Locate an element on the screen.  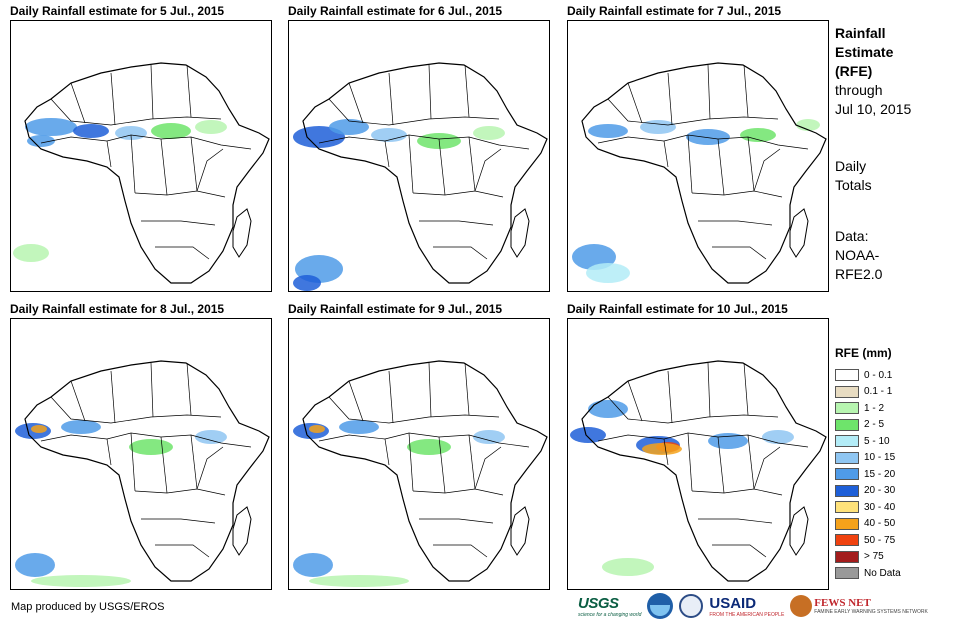
legend-item: 30 - 40 is located at coordinates (868, 507).